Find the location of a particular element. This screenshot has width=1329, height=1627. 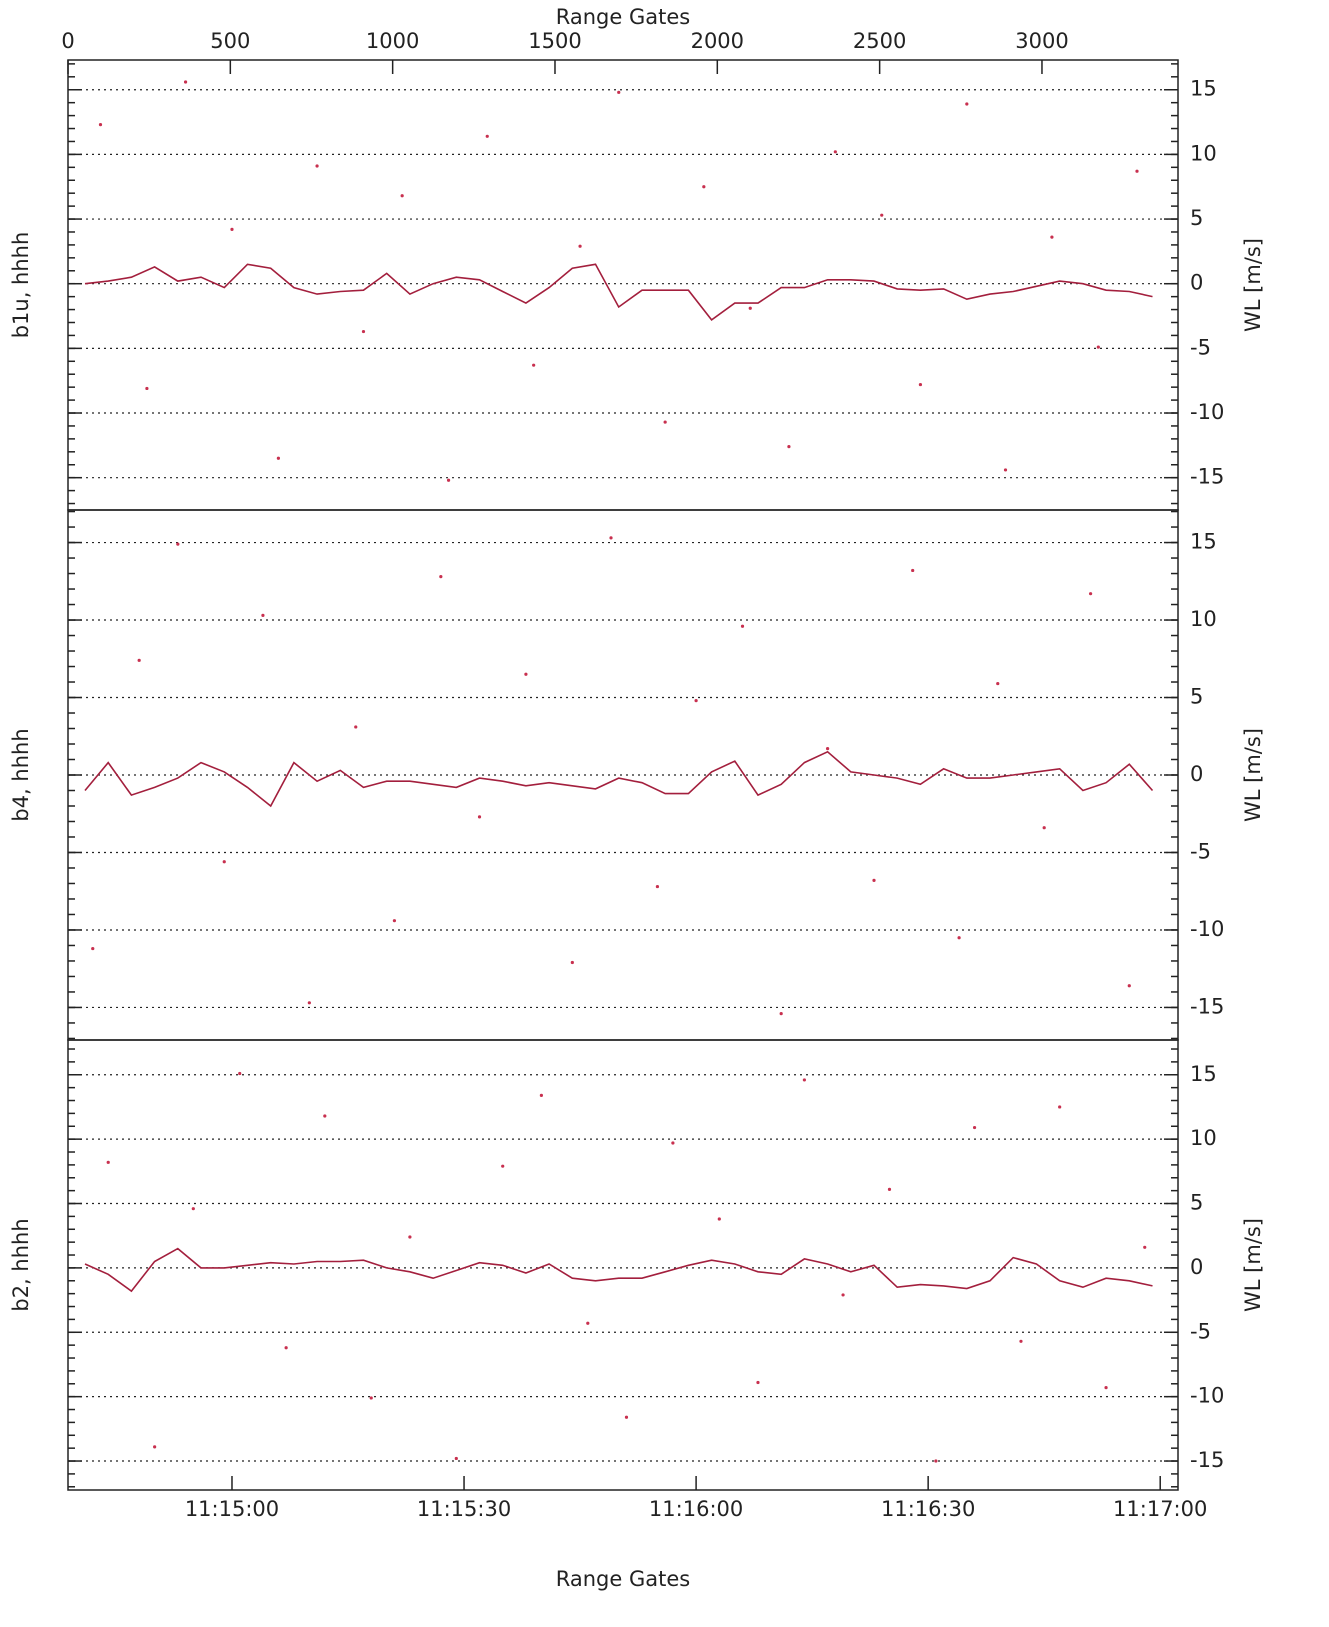

y-axis-label: b2, hhhh is located at coordinates (21, 1264).